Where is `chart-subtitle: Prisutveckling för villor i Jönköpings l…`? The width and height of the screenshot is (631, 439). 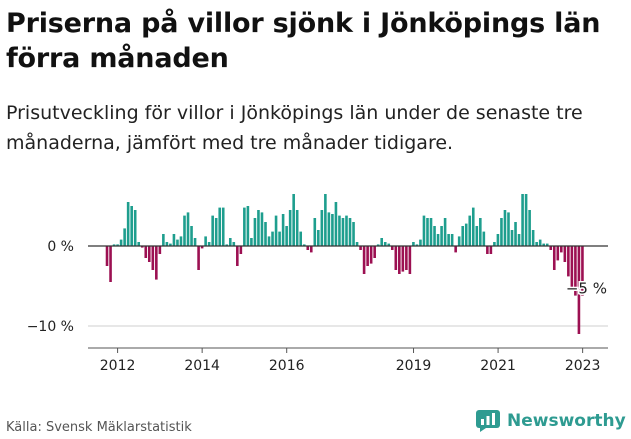
chart-subtitle: Prisutveckling för villor i Jönköpings l… is located at coordinates (294, 128).